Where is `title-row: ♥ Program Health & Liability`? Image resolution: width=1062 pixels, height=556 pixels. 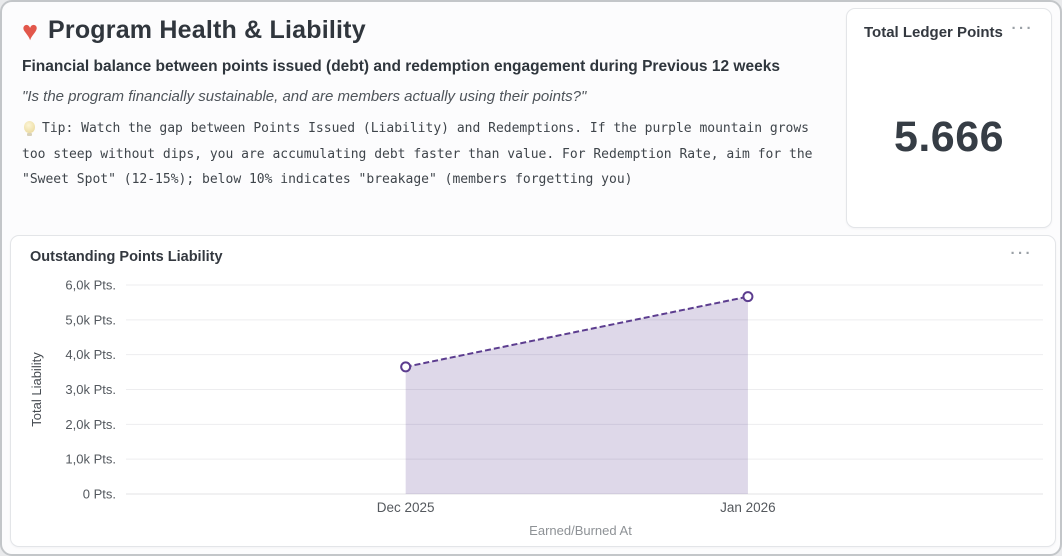
title-row: ♥ Program Health & Liability is located at coordinates (429, 30).